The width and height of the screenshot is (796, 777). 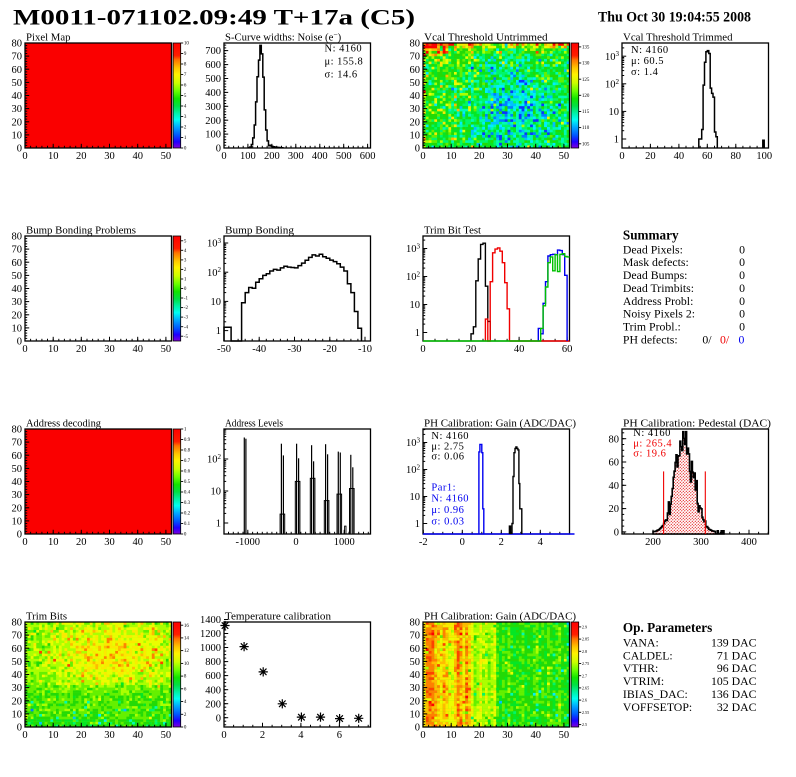 I want to click on svg-text: PH Calibration: Gain (ADC/DAC), so click(x=500, y=424).